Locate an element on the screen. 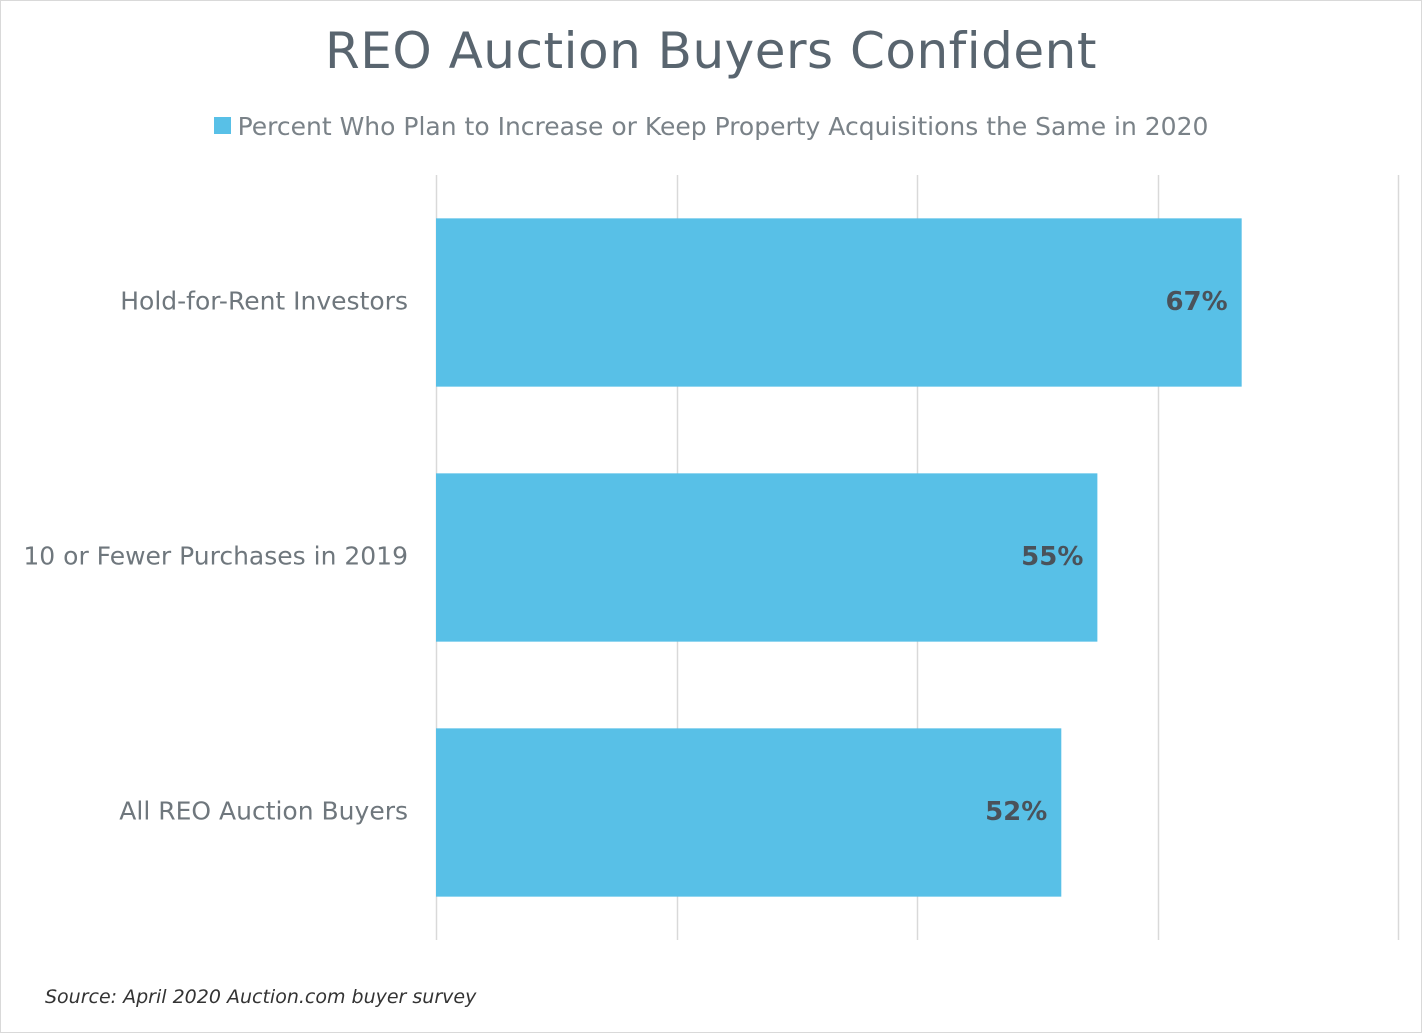 This screenshot has width=1422, height=1033. chart-title: REO Auction Buyers Confident is located at coordinates (711, 51).